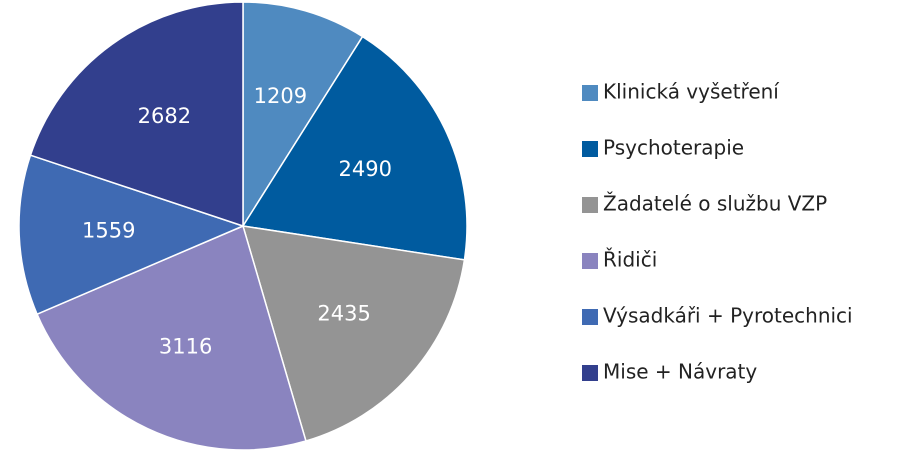 The image size is (899, 455). What do you see at coordinates (680, 372) in the screenshot?
I see `legend-label: Mise + Návraty` at bounding box center [680, 372].